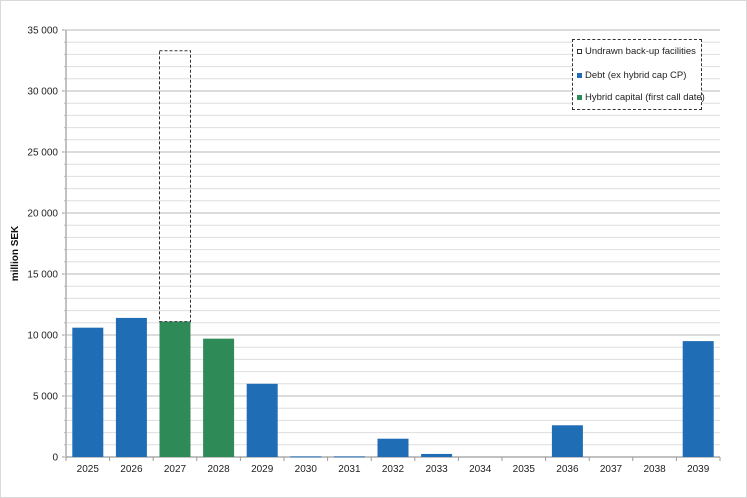  Describe the element at coordinates (55, 458) in the screenshot. I see `y-tick-label: 0` at that location.